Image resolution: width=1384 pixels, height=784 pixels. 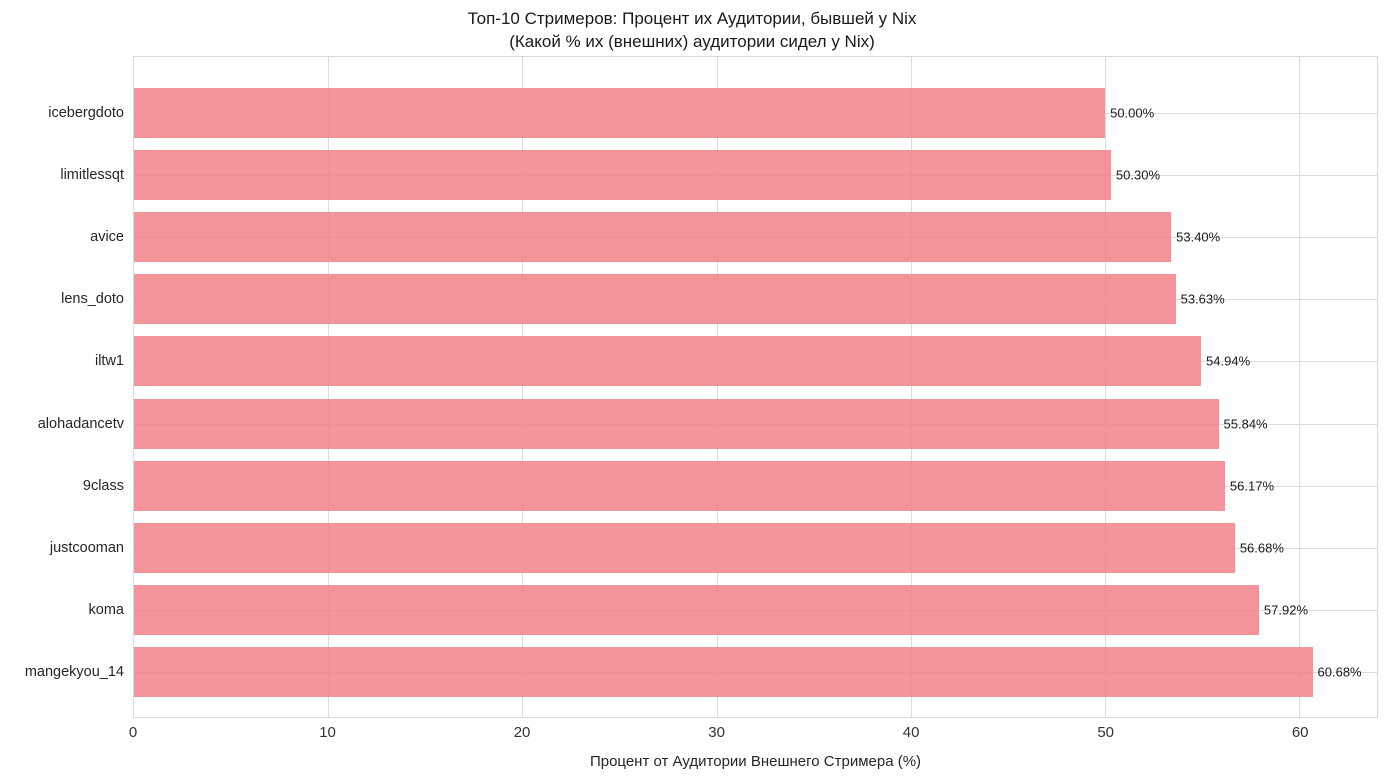 I want to click on bar-row: 9class 56.17%, so click(x=730, y=486).